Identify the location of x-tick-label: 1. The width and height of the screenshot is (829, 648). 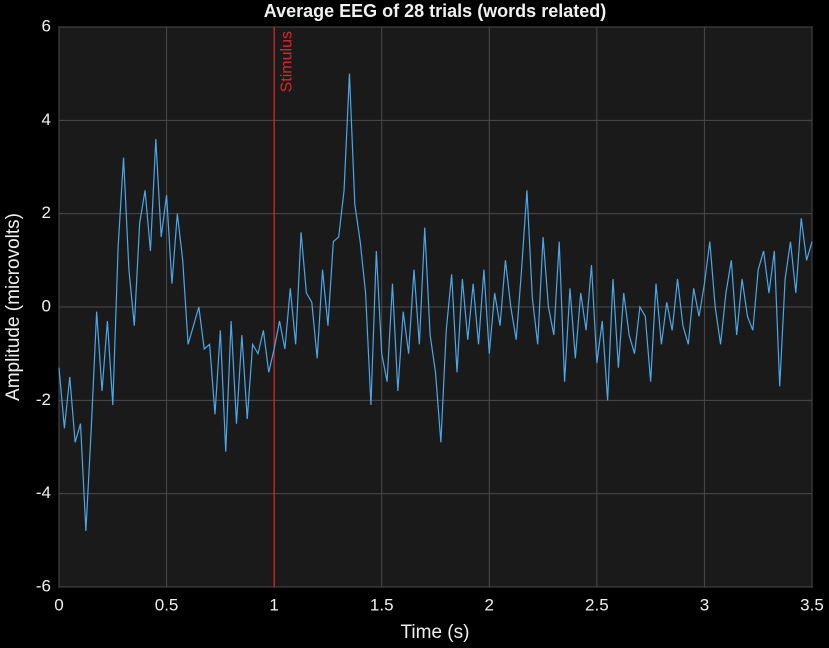
(273, 604).